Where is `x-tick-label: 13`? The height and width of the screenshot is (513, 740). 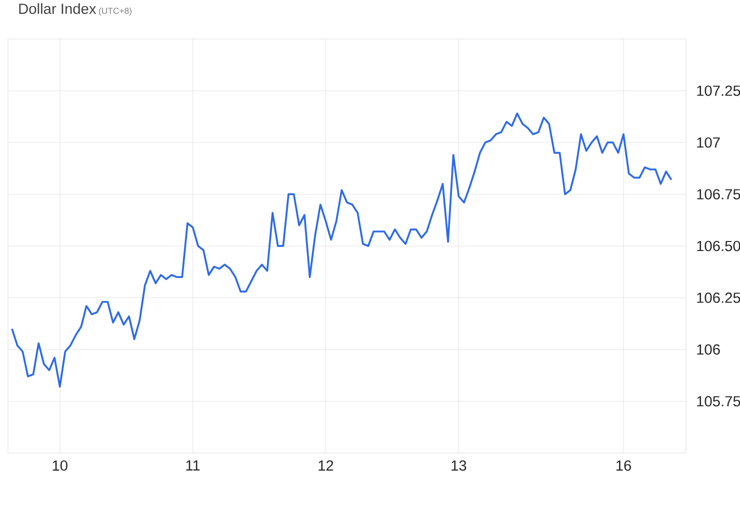
x-tick-label: 13 is located at coordinates (459, 465).